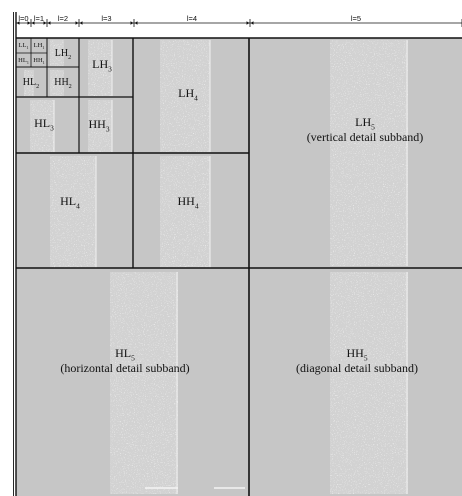  Describe the element at coordinates (63, 18) in the screenshot. I see `scale-label: l=2` at that location.